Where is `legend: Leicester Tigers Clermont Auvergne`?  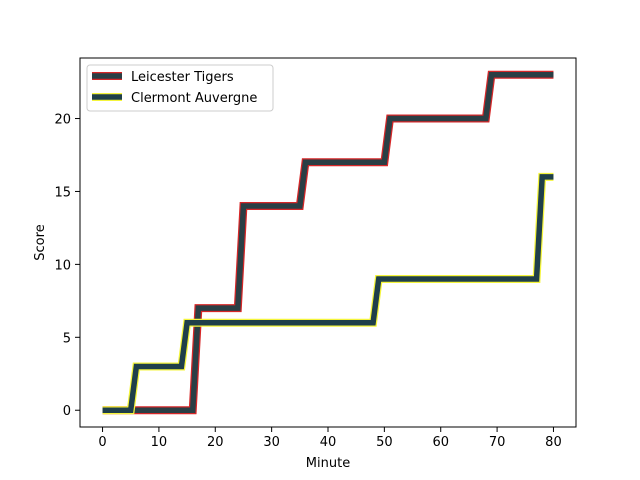
legend: Leicester Tigers Clermont Auvergne is located at coordinates (180, 88).